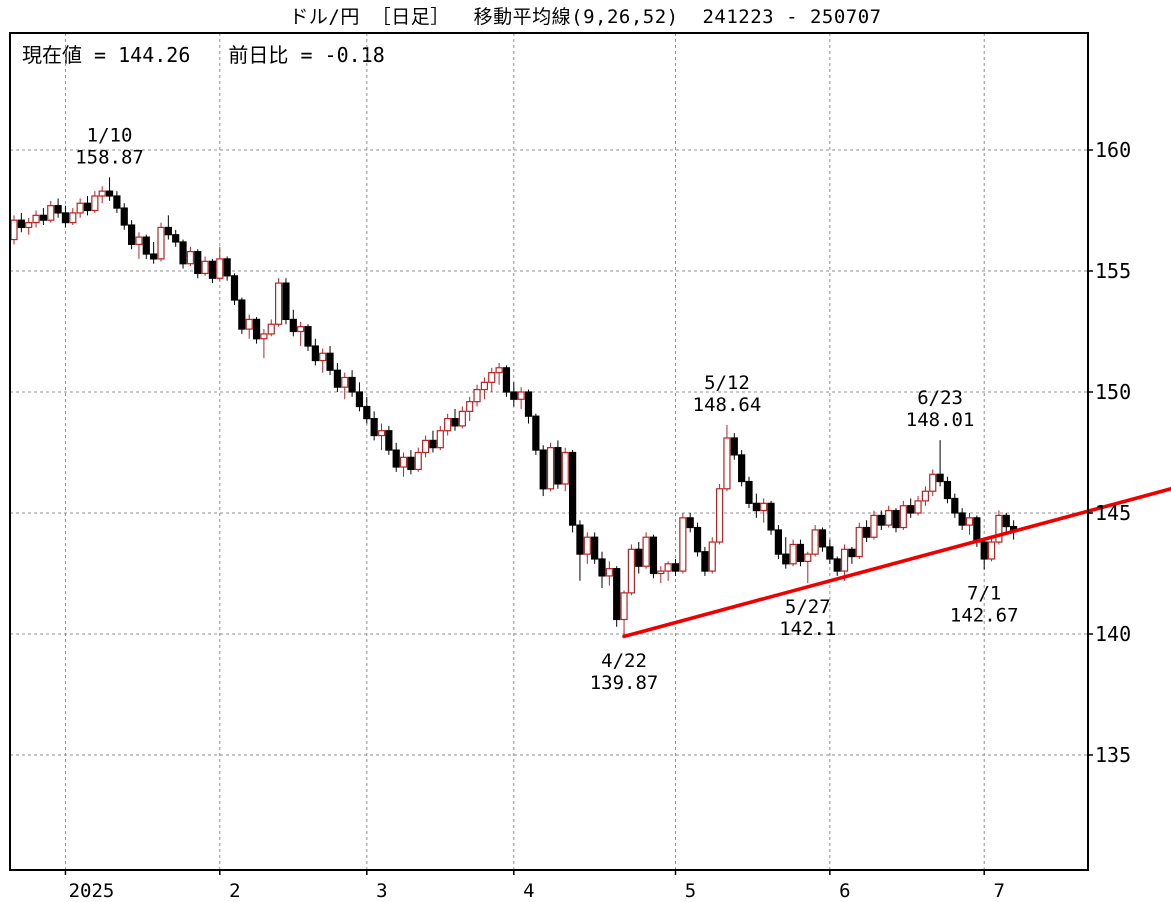 The image size is (1171, 902). What do you see at coordinates (354, 55) in the screenshot?
I see `change-value: -0.18` at bounding box center [354, 55].